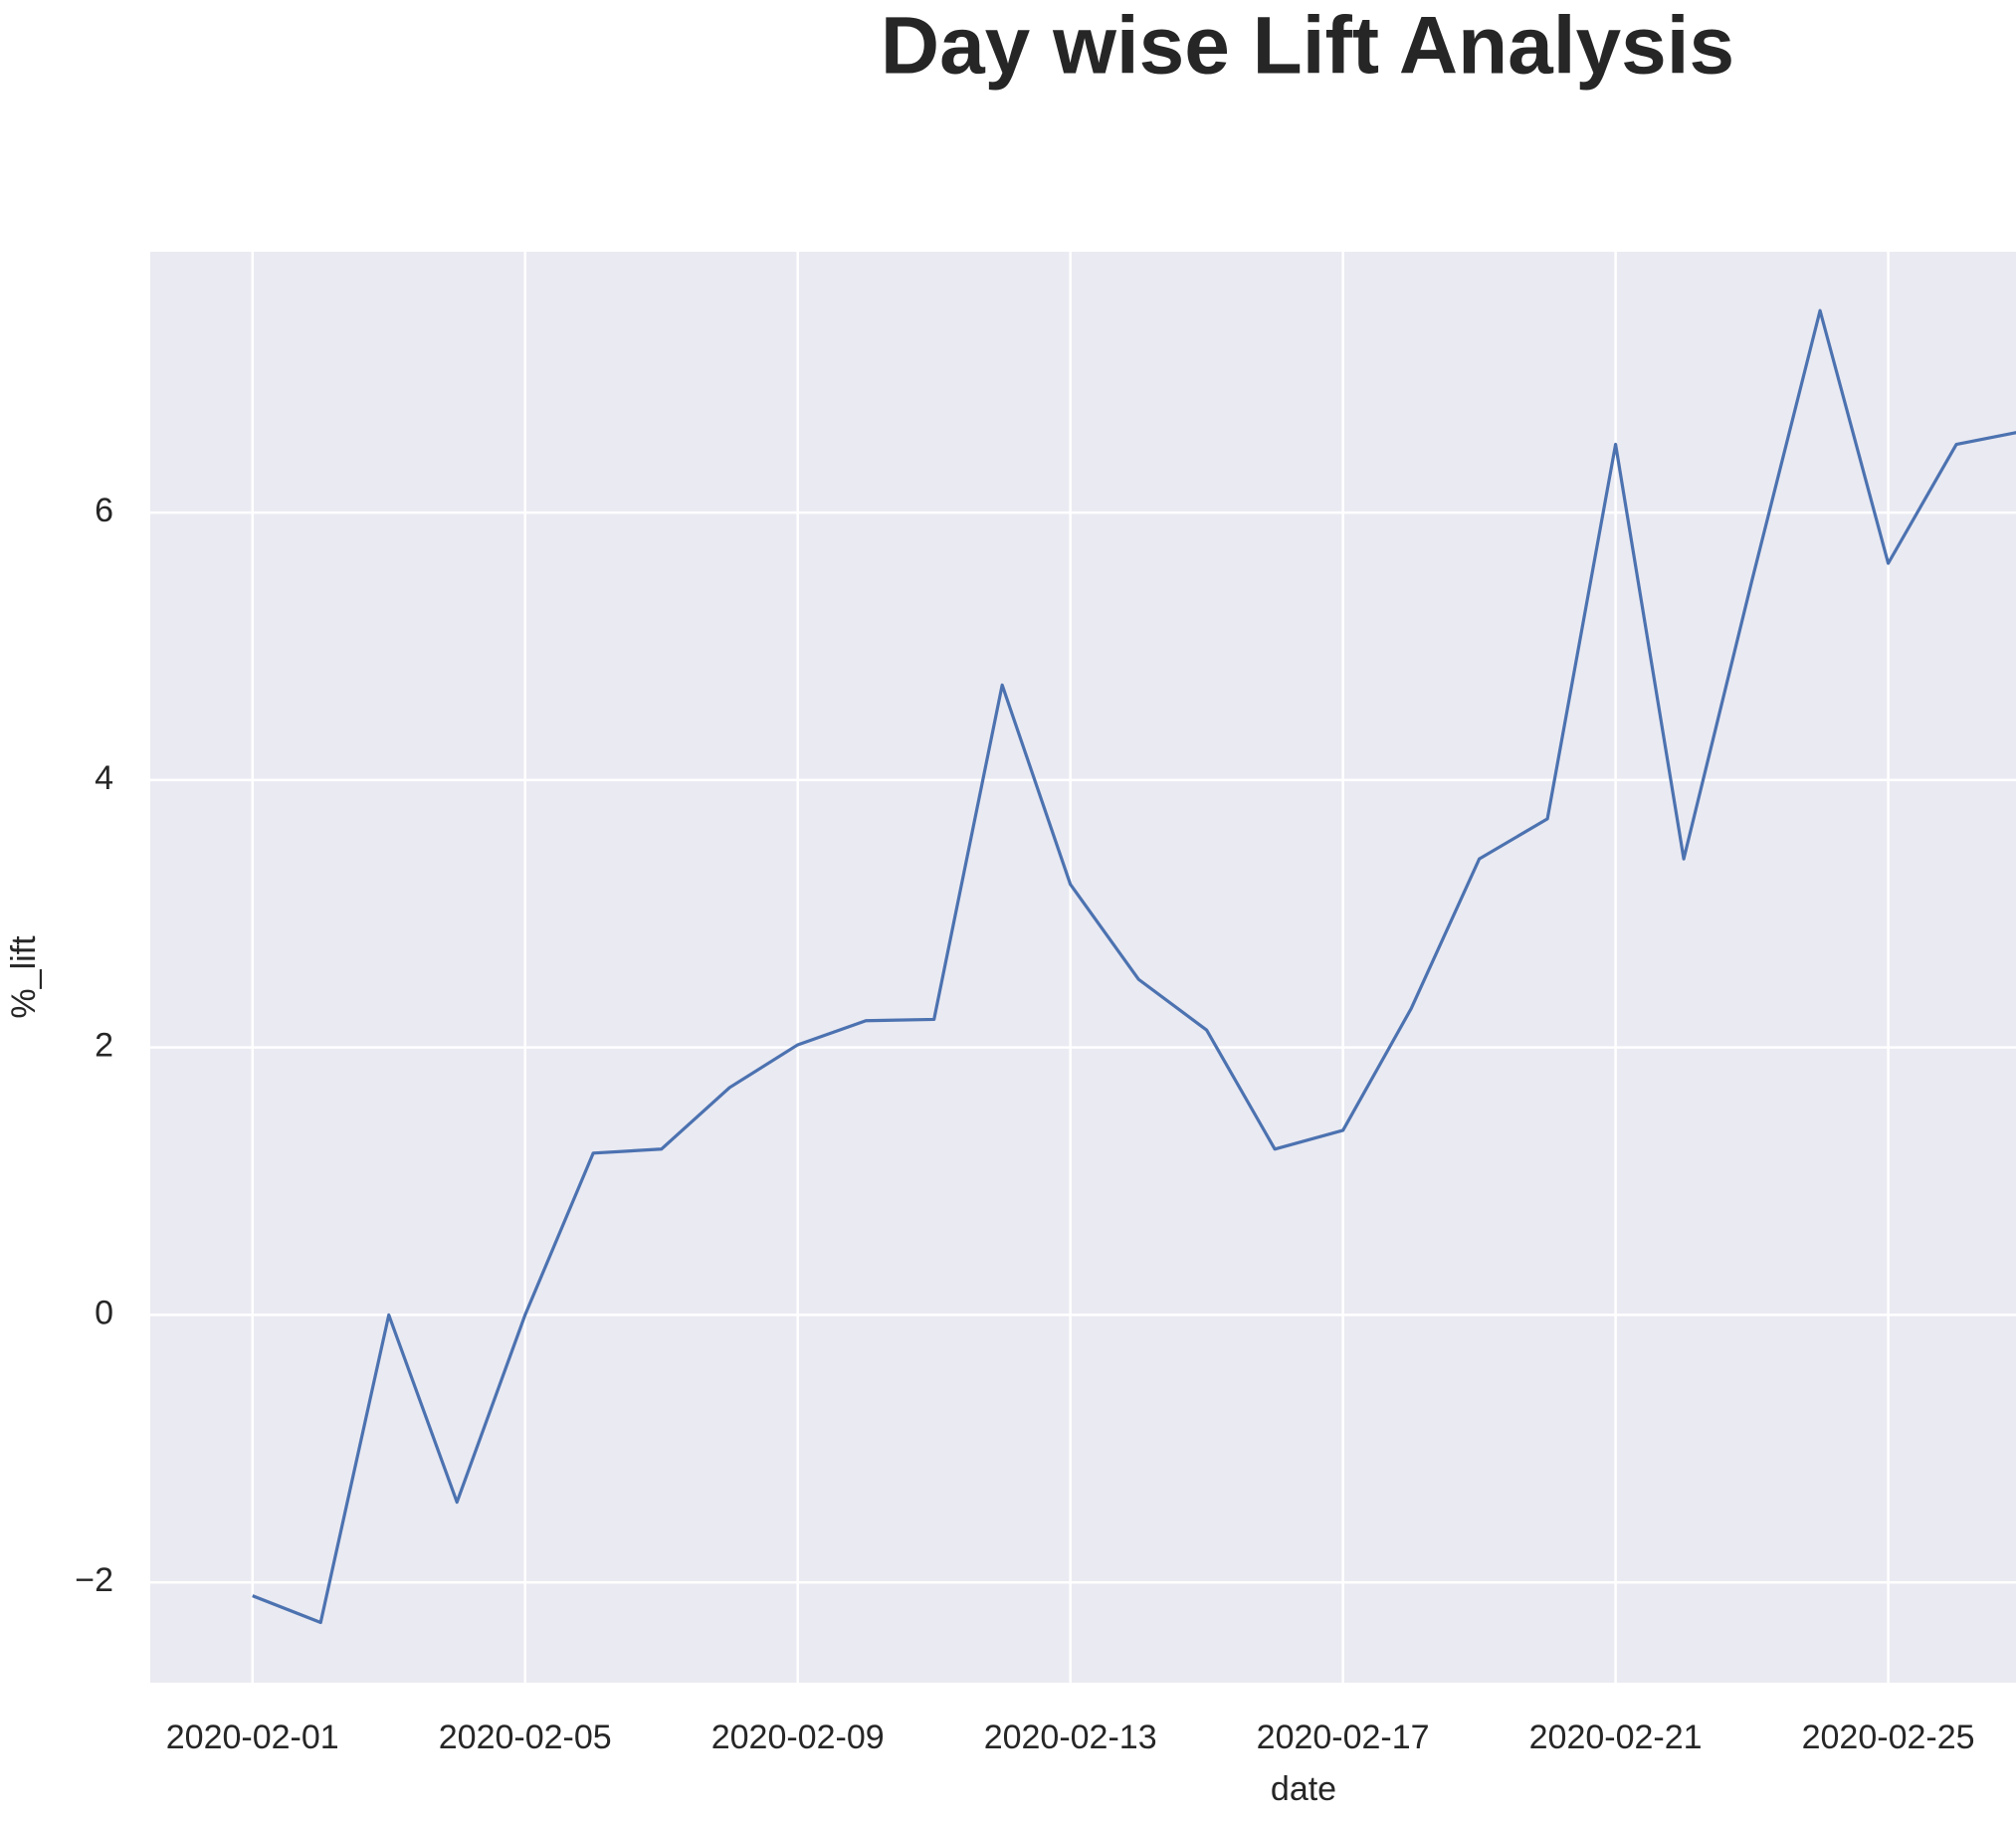  I want to click on y-tick-label: 0, so click(104, 1312).